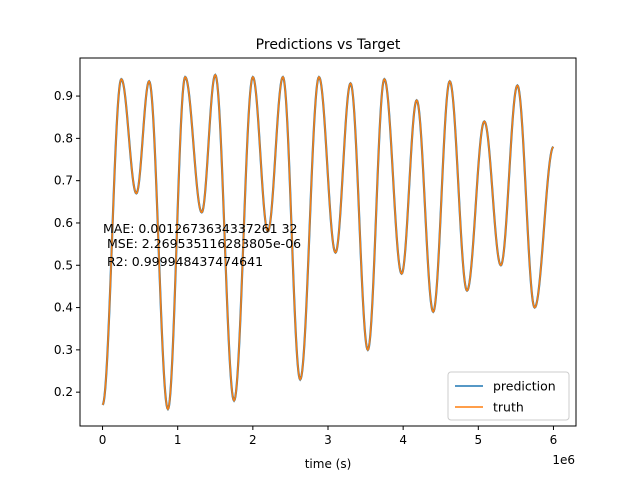  Describe the element at coordinates (328, 45) in the screenshot. I see `chart-title: Predictions vs Target` at that location.